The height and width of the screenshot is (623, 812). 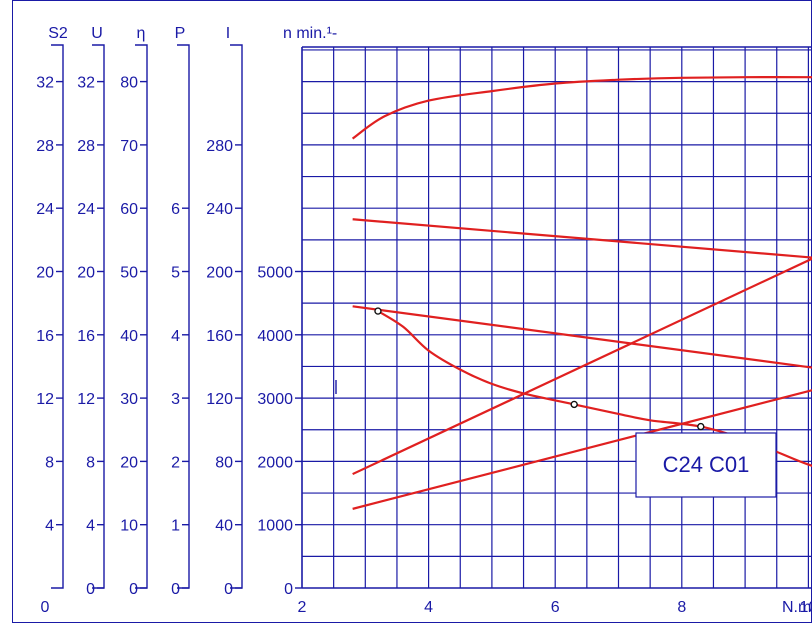 I want to click on y-tick-label-i-160: 160, so click(x=219, y=336).